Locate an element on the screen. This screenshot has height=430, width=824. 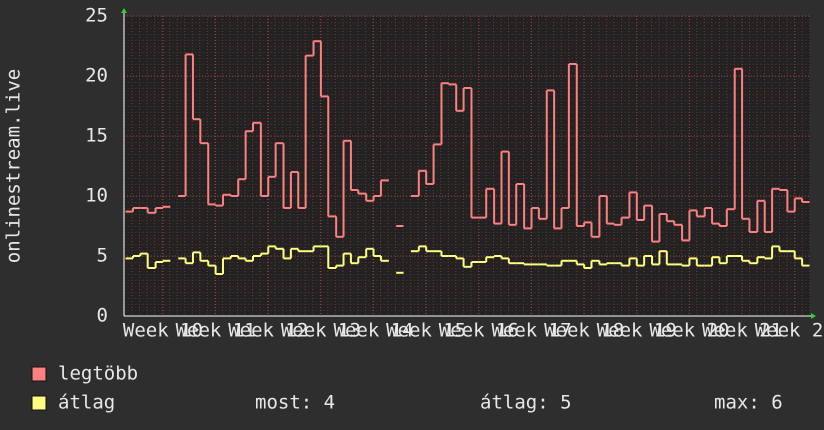
x-tick-label: Week 16 is located at coordinates (479, 331).